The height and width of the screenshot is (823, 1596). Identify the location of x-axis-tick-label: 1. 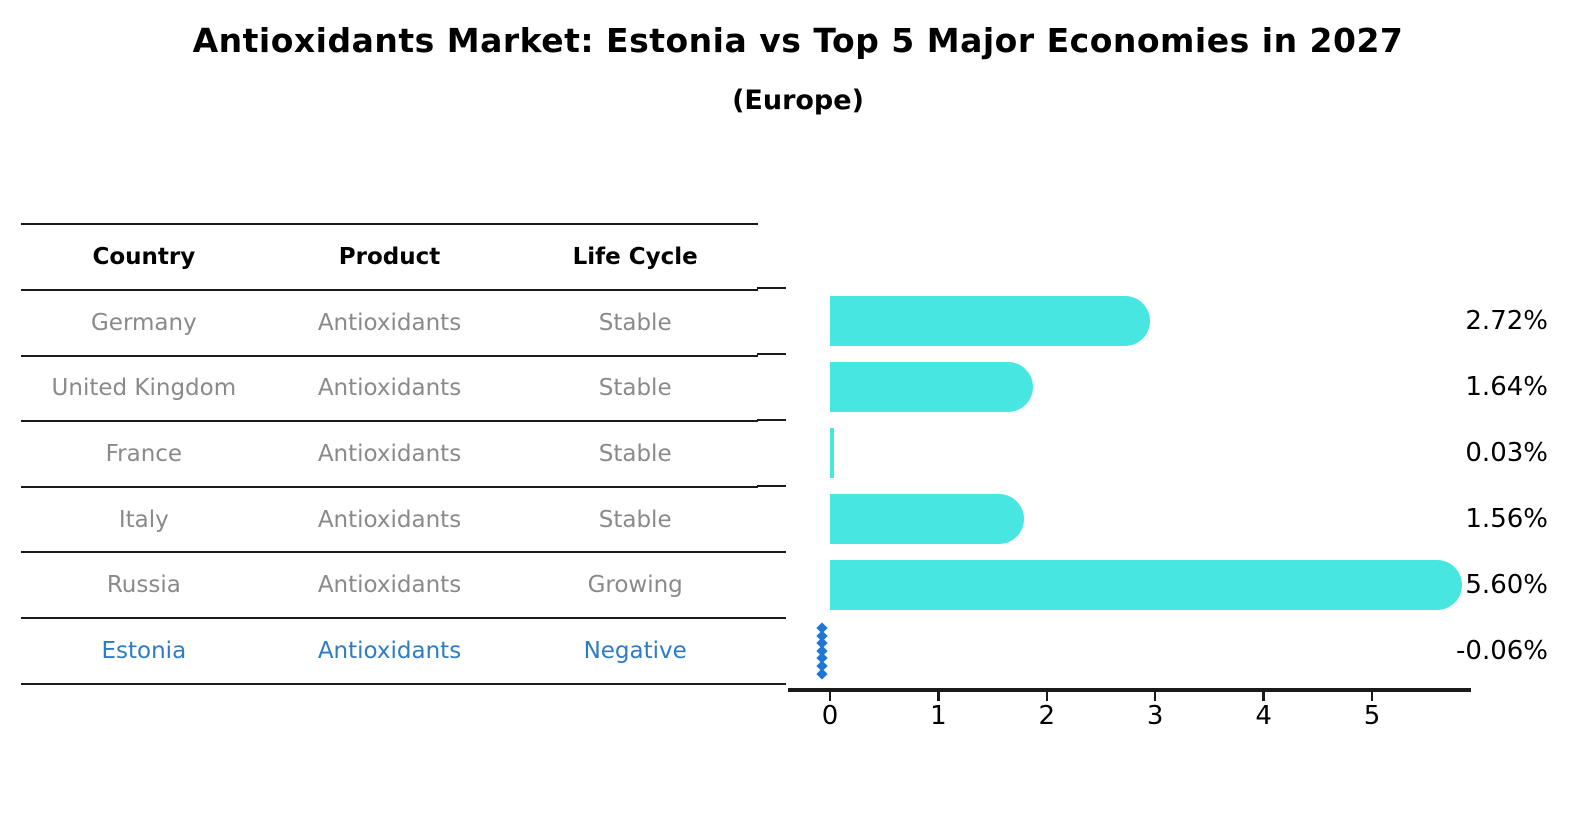
(938, 716).